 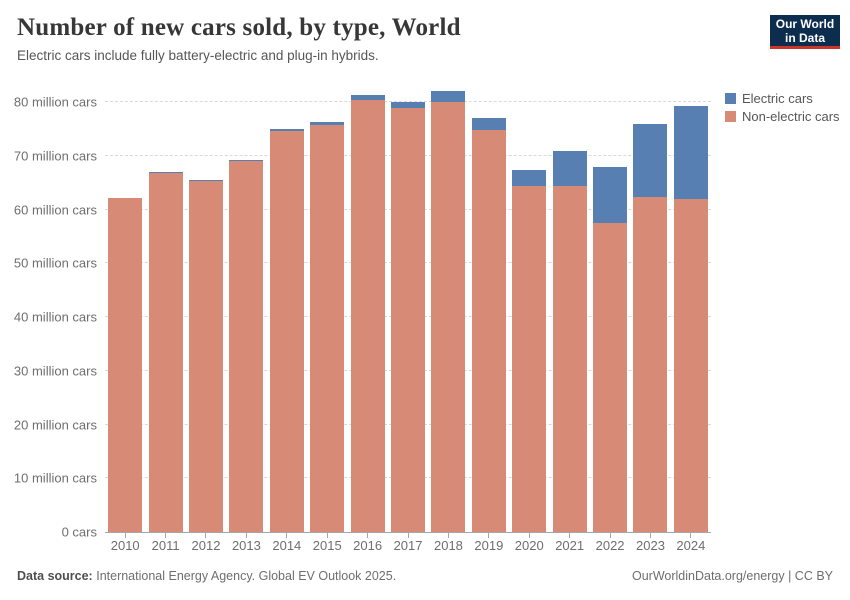 I want to click on owid-url-link: OurWorldinData.org/energy | CC BY, so click(x=732, y=576).